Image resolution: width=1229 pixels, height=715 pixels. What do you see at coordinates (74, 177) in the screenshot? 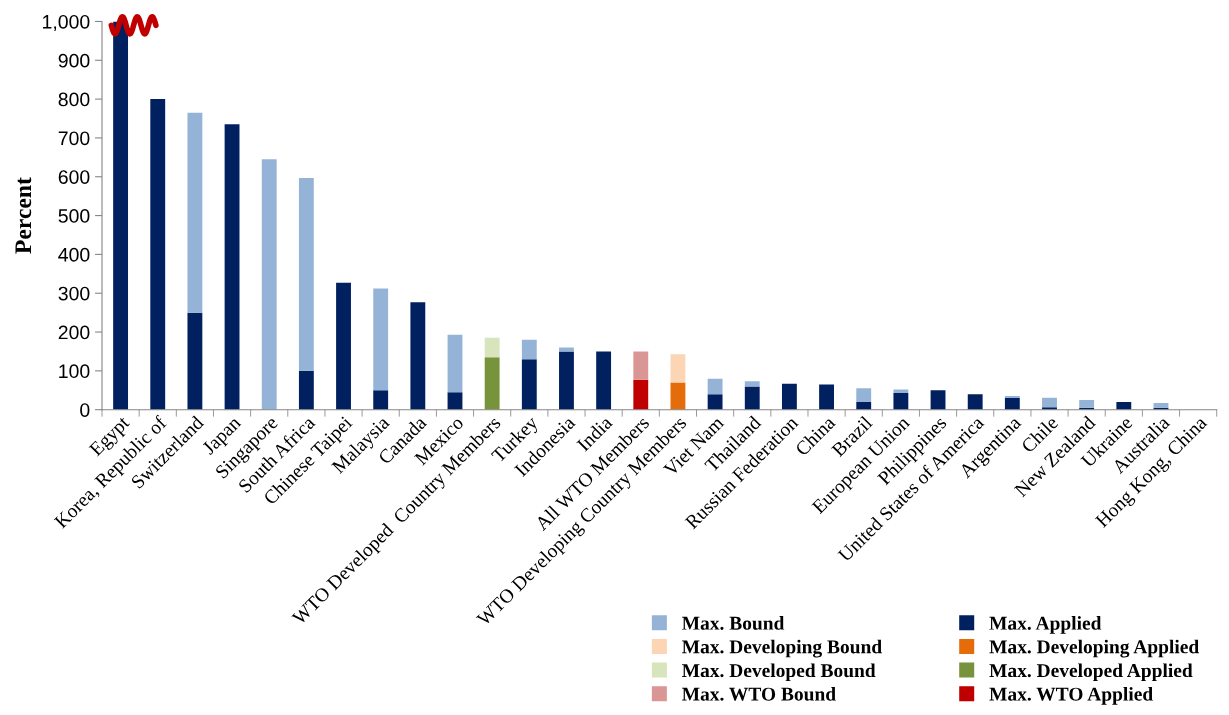
I see `y-tick-label: 600` at bounding box center [74, 177].